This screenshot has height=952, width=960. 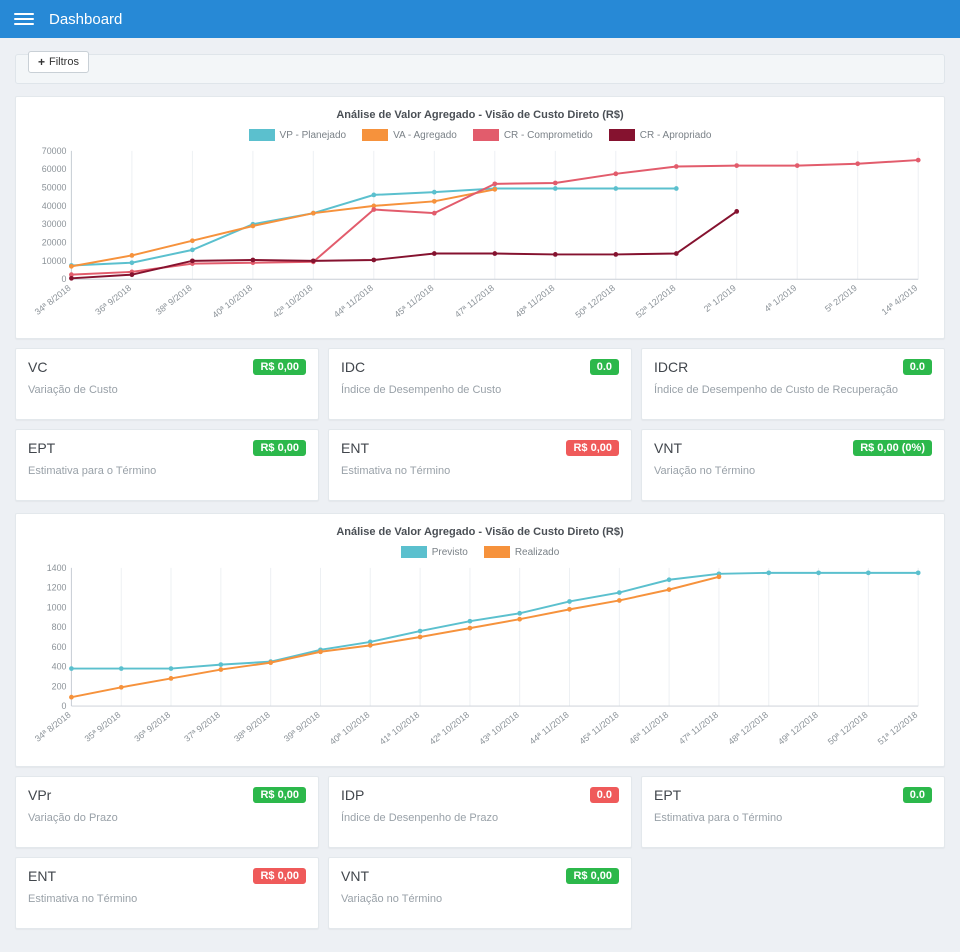 What do you see at coordinates (92, 471) in the screenshot?
I see `kpi-description: Estimativa para o Término` at bounding box center [92, 471].